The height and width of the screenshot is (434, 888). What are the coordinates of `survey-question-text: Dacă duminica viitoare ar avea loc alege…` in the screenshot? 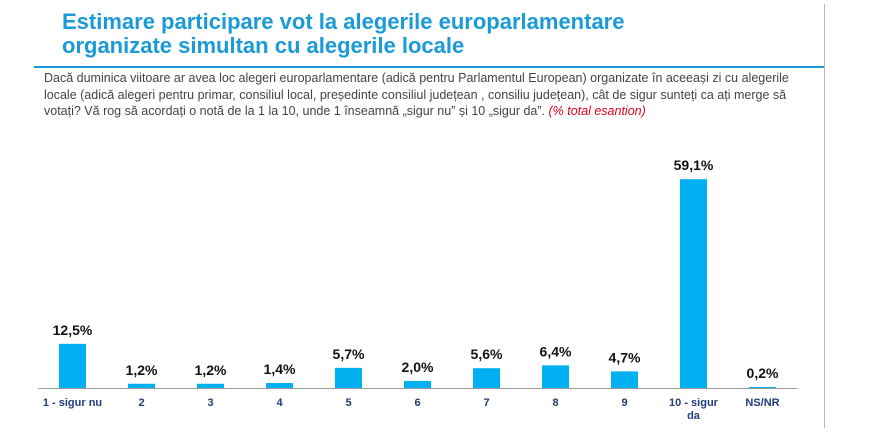 It's located at (416, 94).